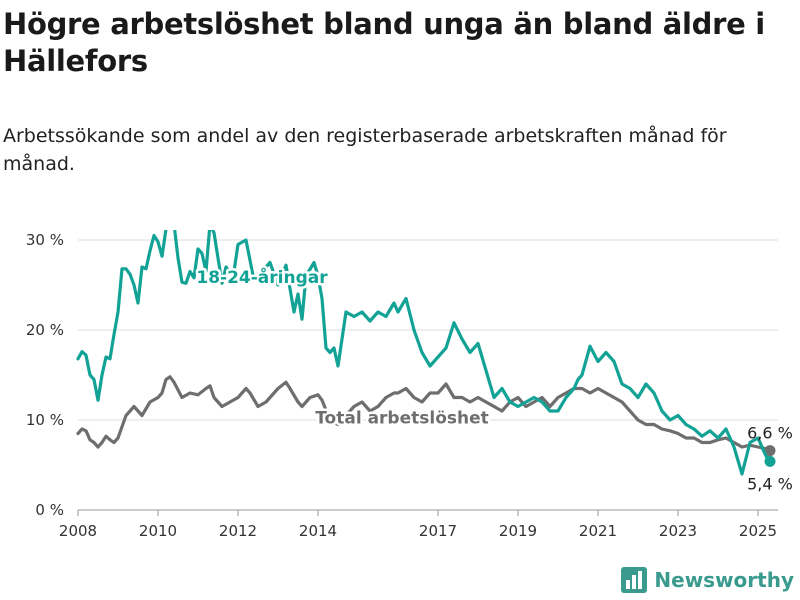 The image size is (800, 600). What do you see at coordinates (758, 531) in the screenshot?
I see `x-tick-label: 2025` at bounding box center [758, 531].